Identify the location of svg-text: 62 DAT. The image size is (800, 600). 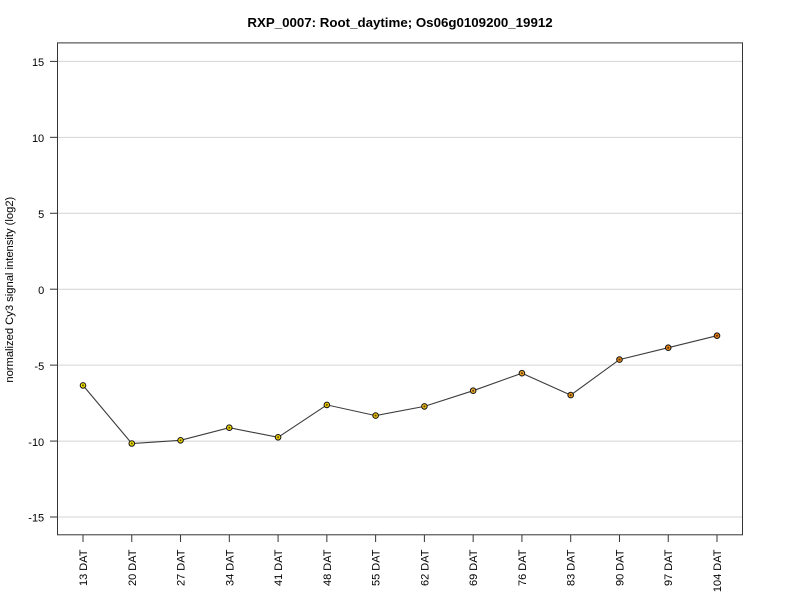
(425, 567).